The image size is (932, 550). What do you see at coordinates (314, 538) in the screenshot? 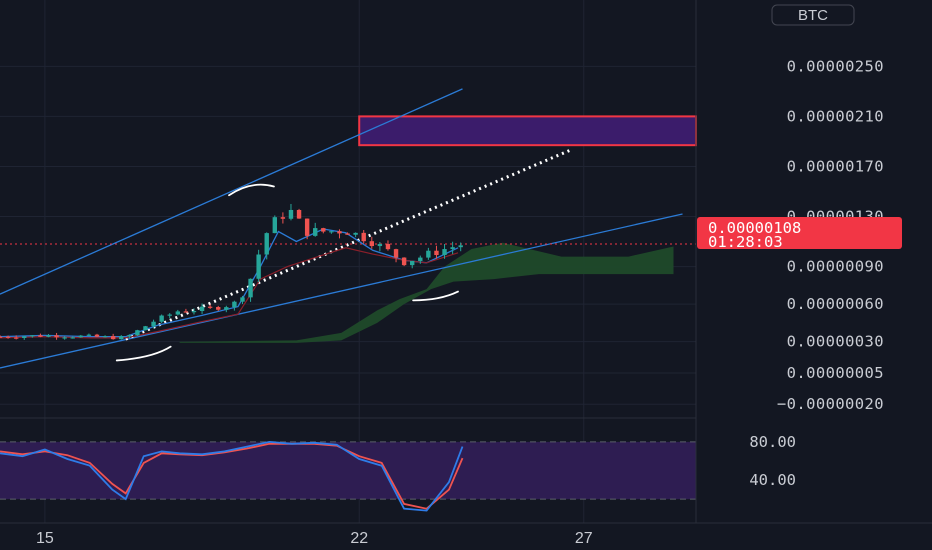
I see `time-axis: 15 22 27` at bounding box center [314, 538].